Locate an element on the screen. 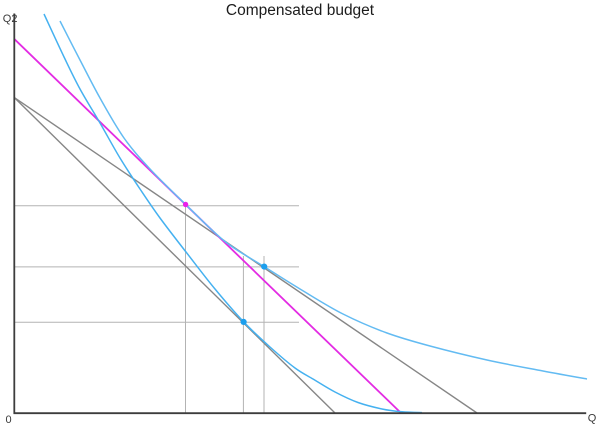 This screenshot has width=600, height=429. svg-text: Q is located at coordinates (592, 419).